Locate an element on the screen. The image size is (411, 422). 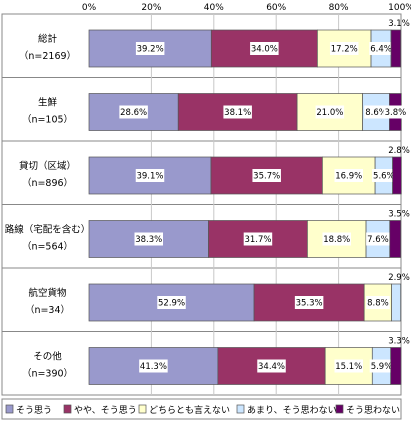
data-label-outside: 3.5% is located at coordinates (399, 215).